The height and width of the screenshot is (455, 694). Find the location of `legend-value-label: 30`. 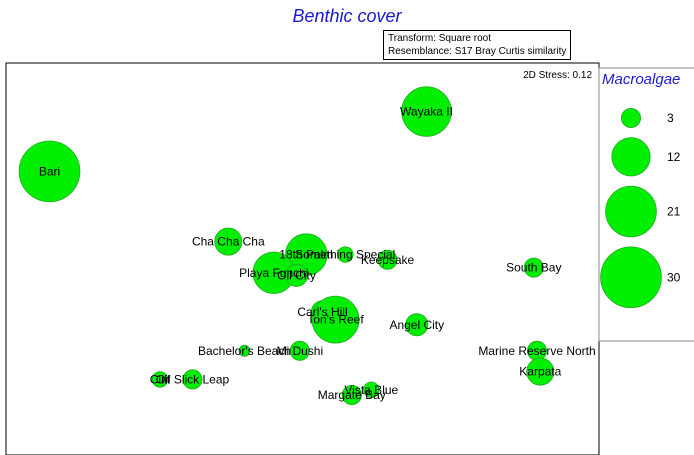

legend-value-label: 30 is located at coordinates (674, 277).